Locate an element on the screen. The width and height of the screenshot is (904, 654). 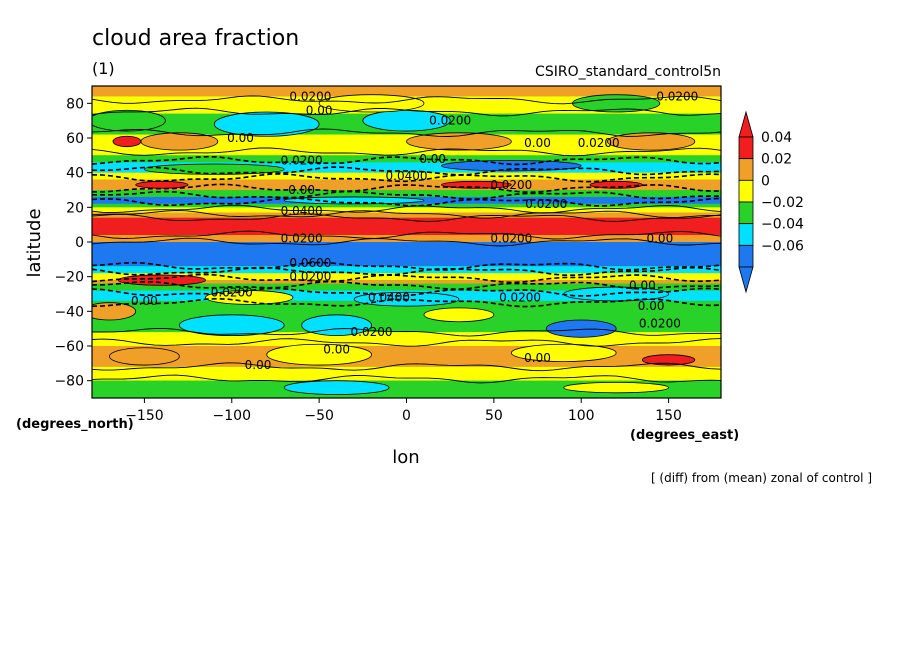
y-axis-label: latitude is located at coordinates (34, 242).